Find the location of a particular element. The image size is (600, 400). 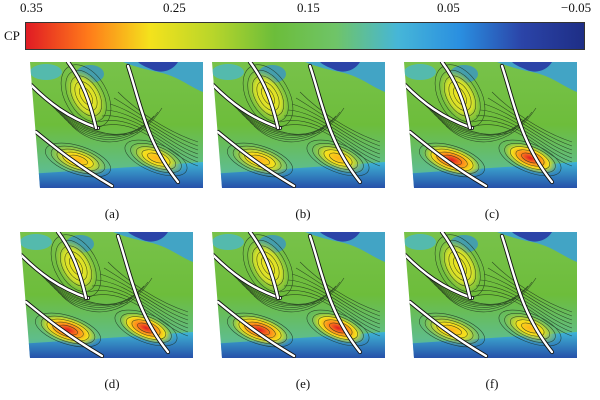

panel-caption: (d) is located at coordinates (112, 383).